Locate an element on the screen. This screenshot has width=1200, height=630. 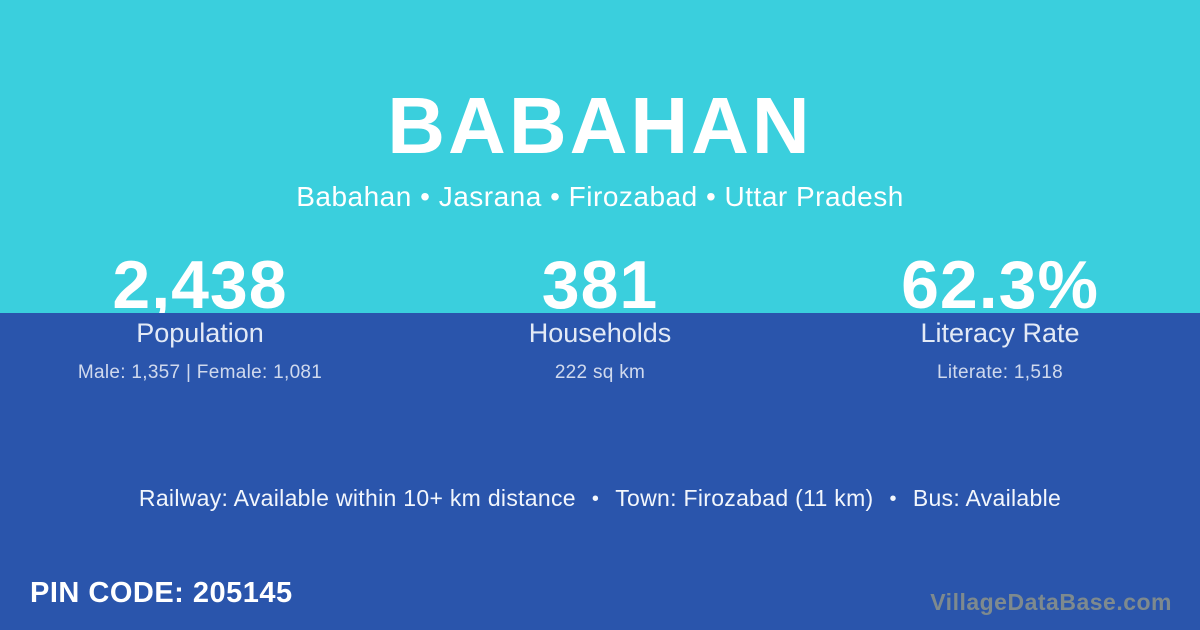
stat-value-literacy-rate: 62.3% is located at coordinates (1000, 285).